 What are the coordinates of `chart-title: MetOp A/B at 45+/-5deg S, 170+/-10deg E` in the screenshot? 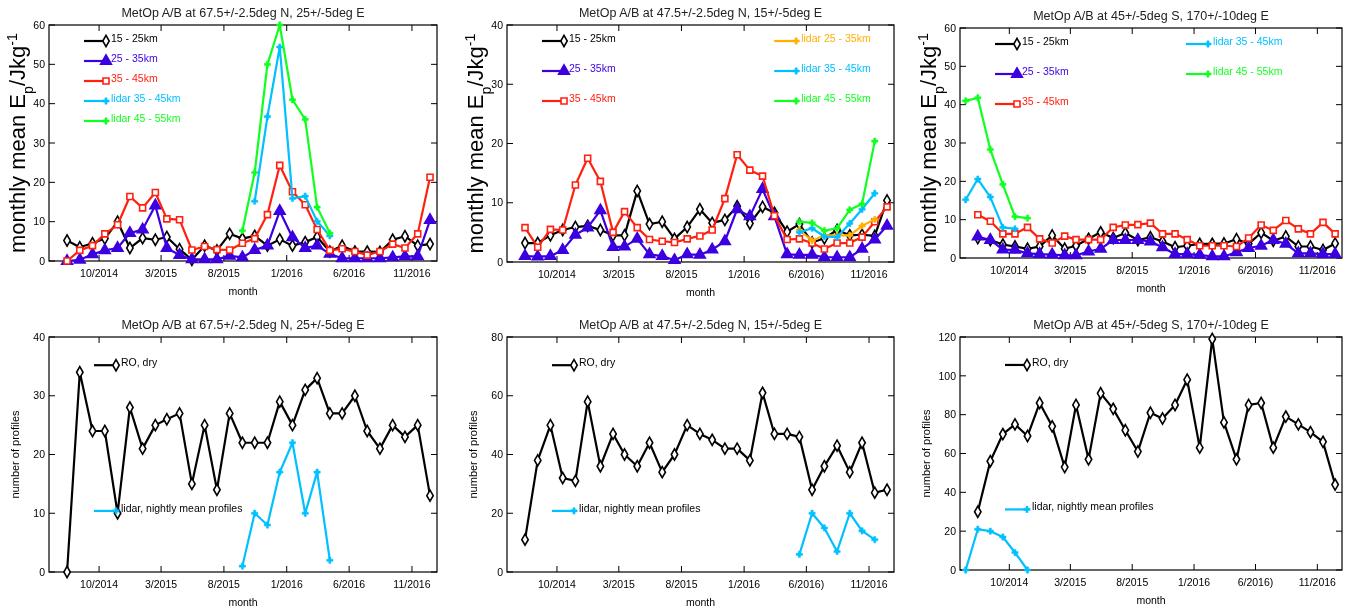 It's located at (1151, 16).